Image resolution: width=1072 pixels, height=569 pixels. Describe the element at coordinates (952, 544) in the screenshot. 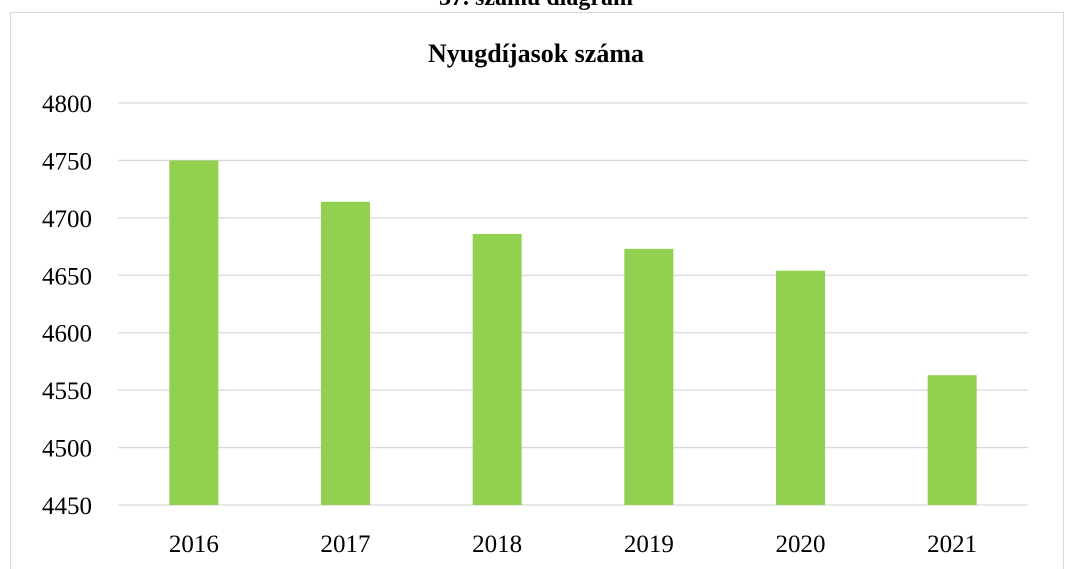

I see `x-tick-label: 2021` at that location.